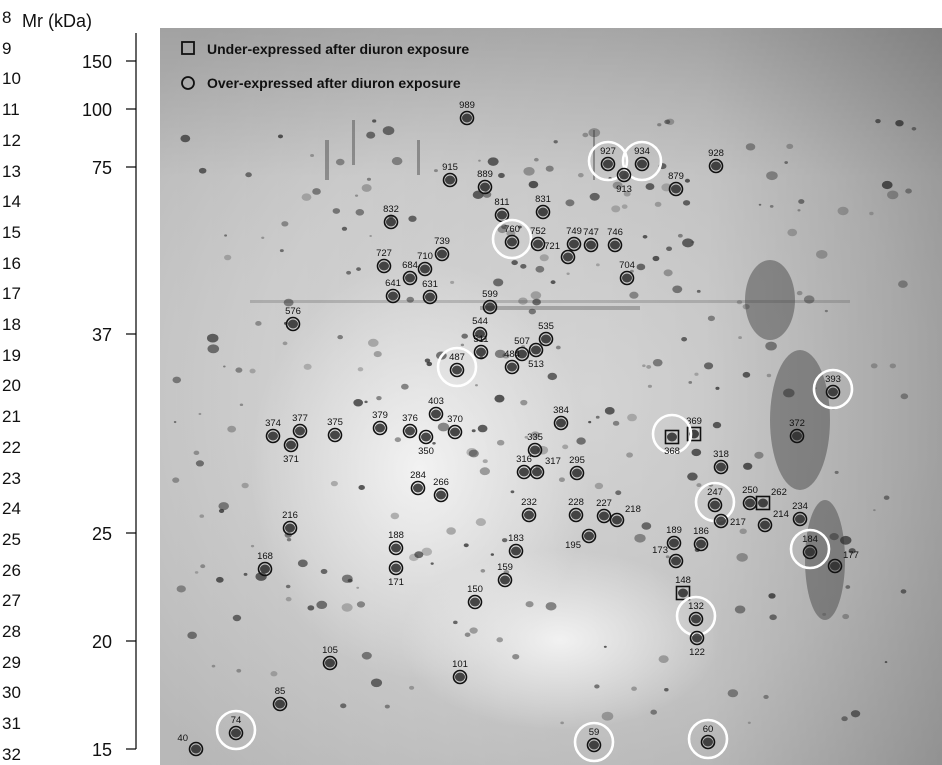  Describe the element at coordinates (273, 423) in the screenshot. I see `spot-label: 374` at that location.